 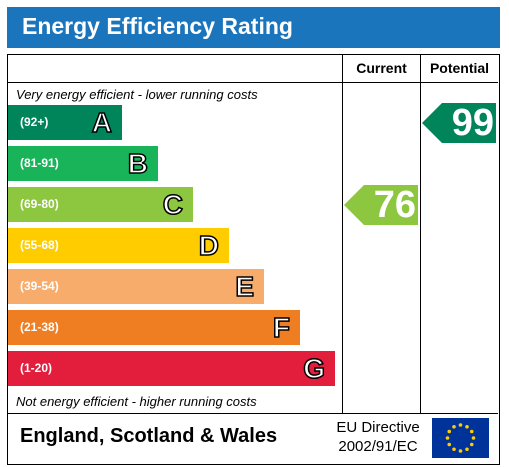 I want to click on band-range-a: (92+), so click(x=34, y=122).